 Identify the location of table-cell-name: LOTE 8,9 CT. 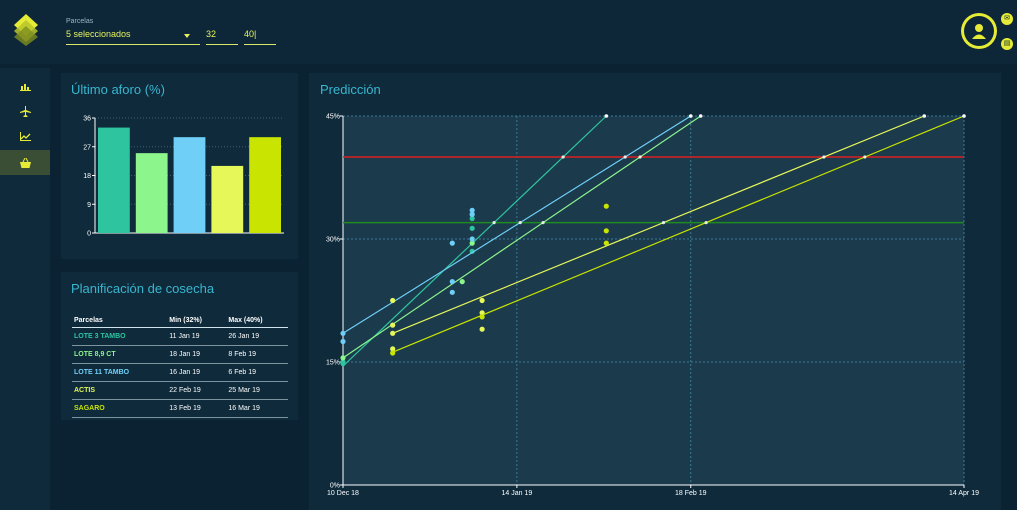
(120, 354).